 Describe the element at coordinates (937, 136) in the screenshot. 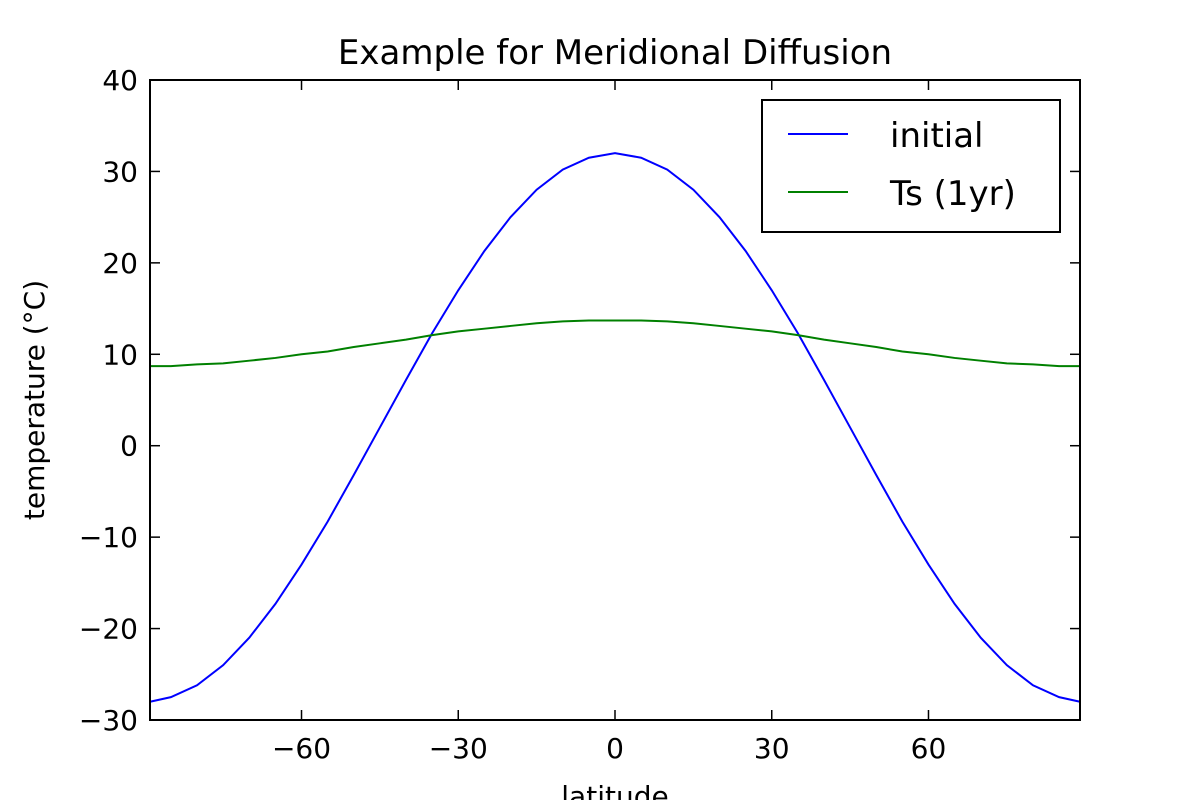

I see `legend-label: initial` at that location.